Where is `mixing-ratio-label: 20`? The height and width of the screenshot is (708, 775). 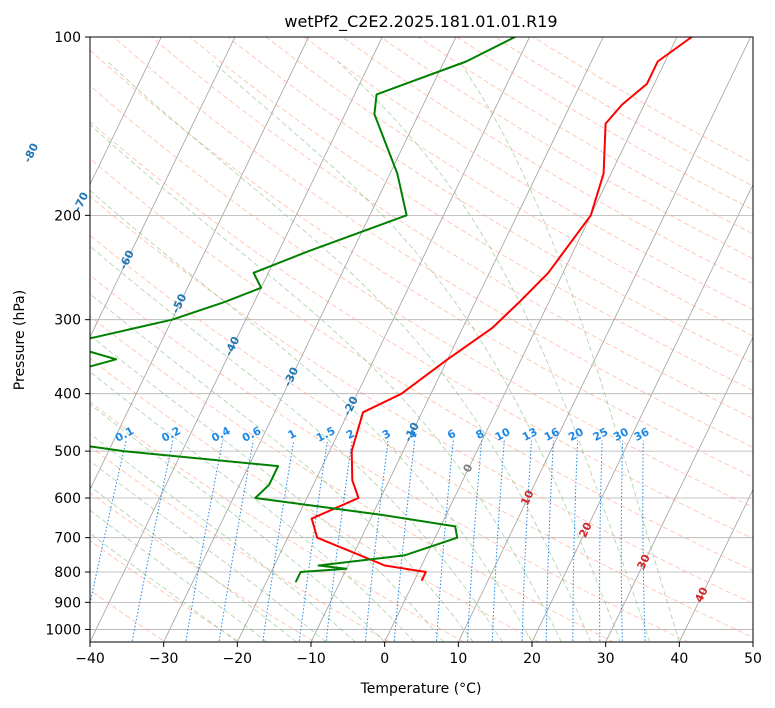
mixing-ratio-label: 20 is located at coordinates (576, 434).